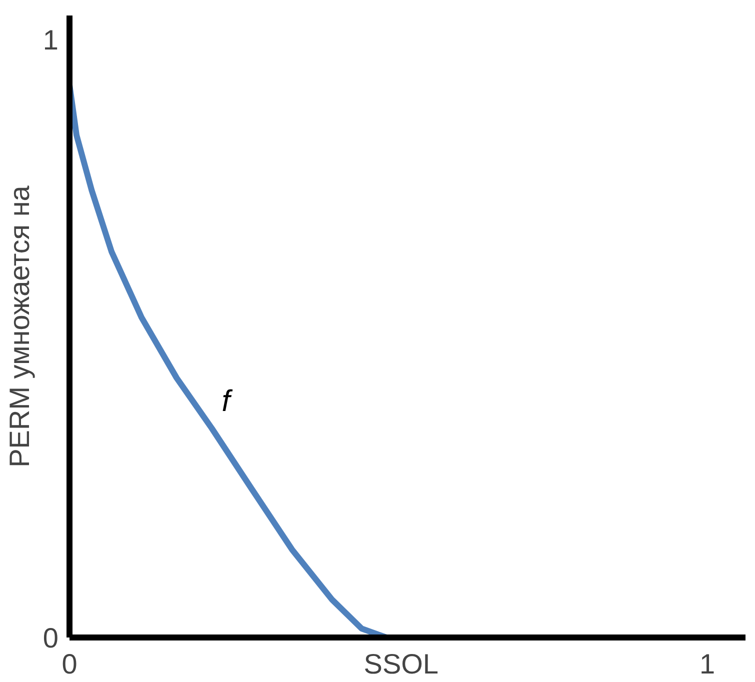 The height and width of the screenshot is (682, 755). What do you see at coordinates (401, 664) in the screenshot?
I see `x-tick-label: SSOL` at bounding box center [401, 664].